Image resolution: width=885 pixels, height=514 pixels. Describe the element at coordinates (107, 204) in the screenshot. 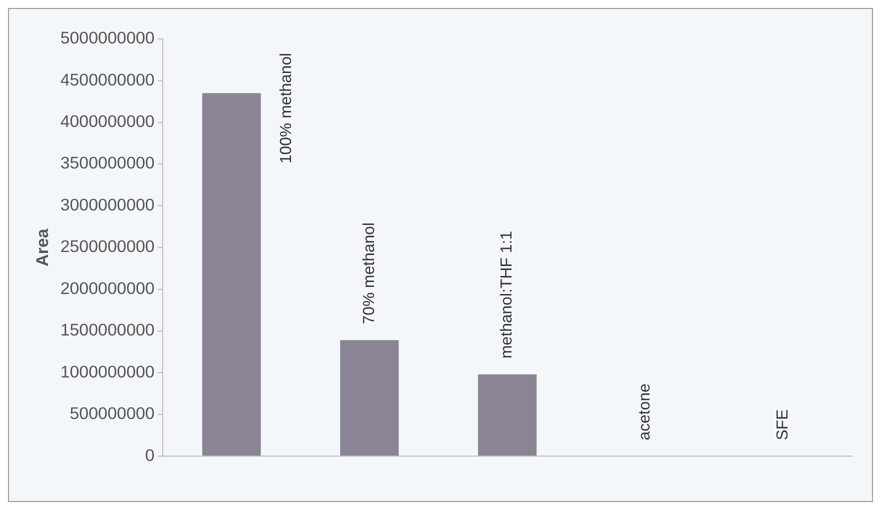

I see `y-tick-label: 3000000000` at that location.